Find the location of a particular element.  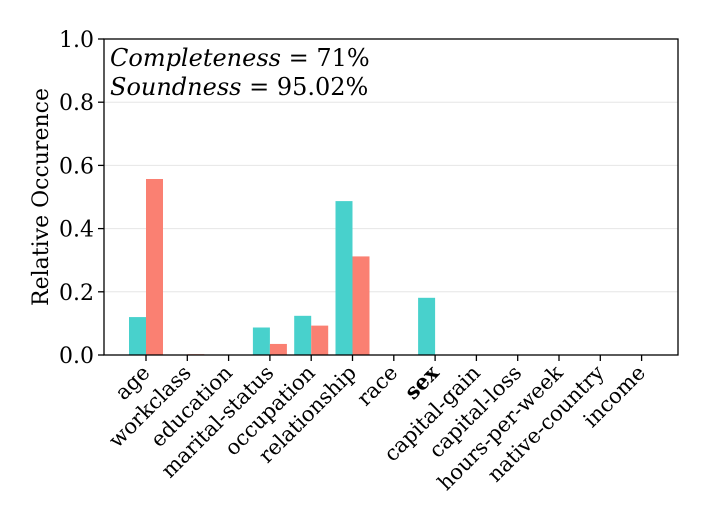

annotations: Completeness = 71%Soundness = 95.02% is located at coordinates (240, 72).